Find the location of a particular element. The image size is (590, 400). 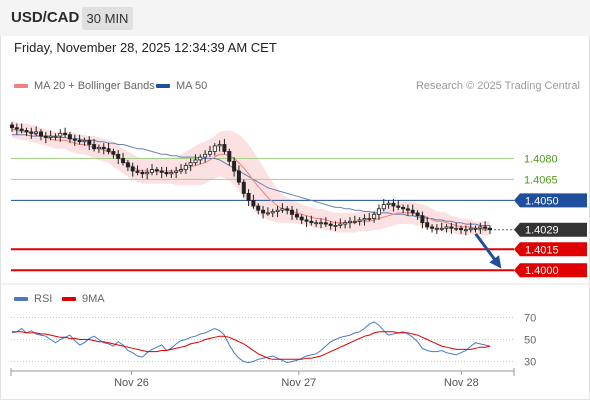

ma9-swatch is located at coordinates (69, 299).